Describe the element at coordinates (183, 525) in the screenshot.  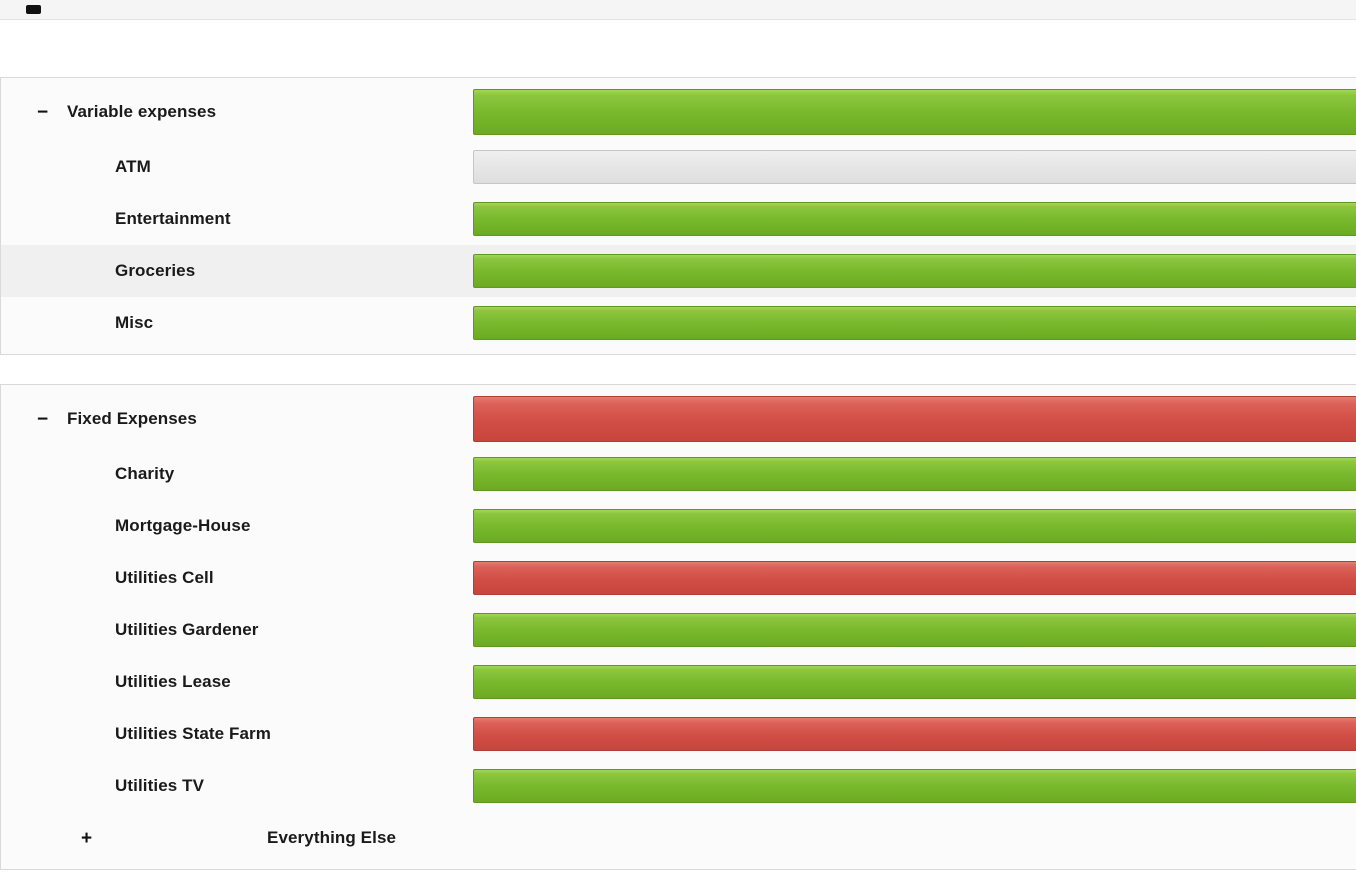
I see `category-label: Mortgage-House` at that location.